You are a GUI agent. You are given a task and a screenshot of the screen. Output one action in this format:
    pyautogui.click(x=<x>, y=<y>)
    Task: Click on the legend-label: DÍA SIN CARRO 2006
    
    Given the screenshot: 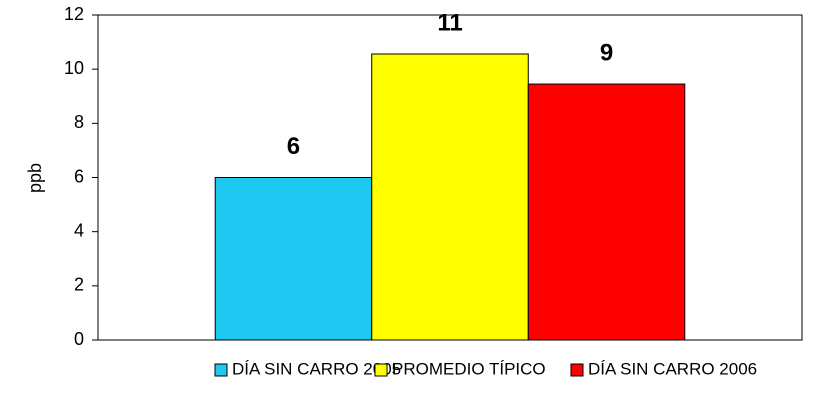 What is the action you would take?
    pyautogui.click(x=672, y=368)
    